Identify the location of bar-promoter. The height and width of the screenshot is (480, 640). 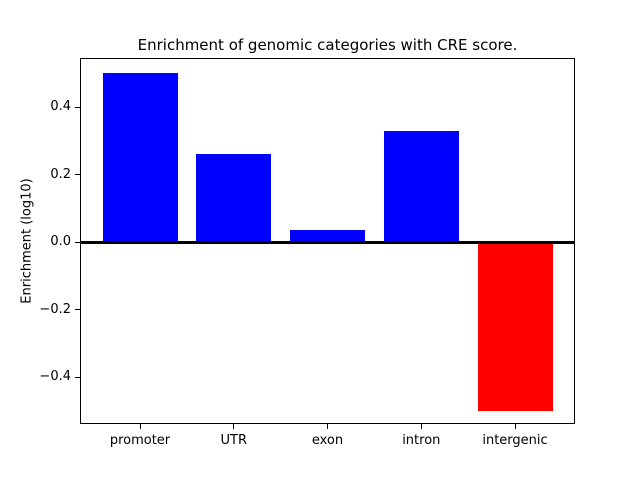
(140, 157).